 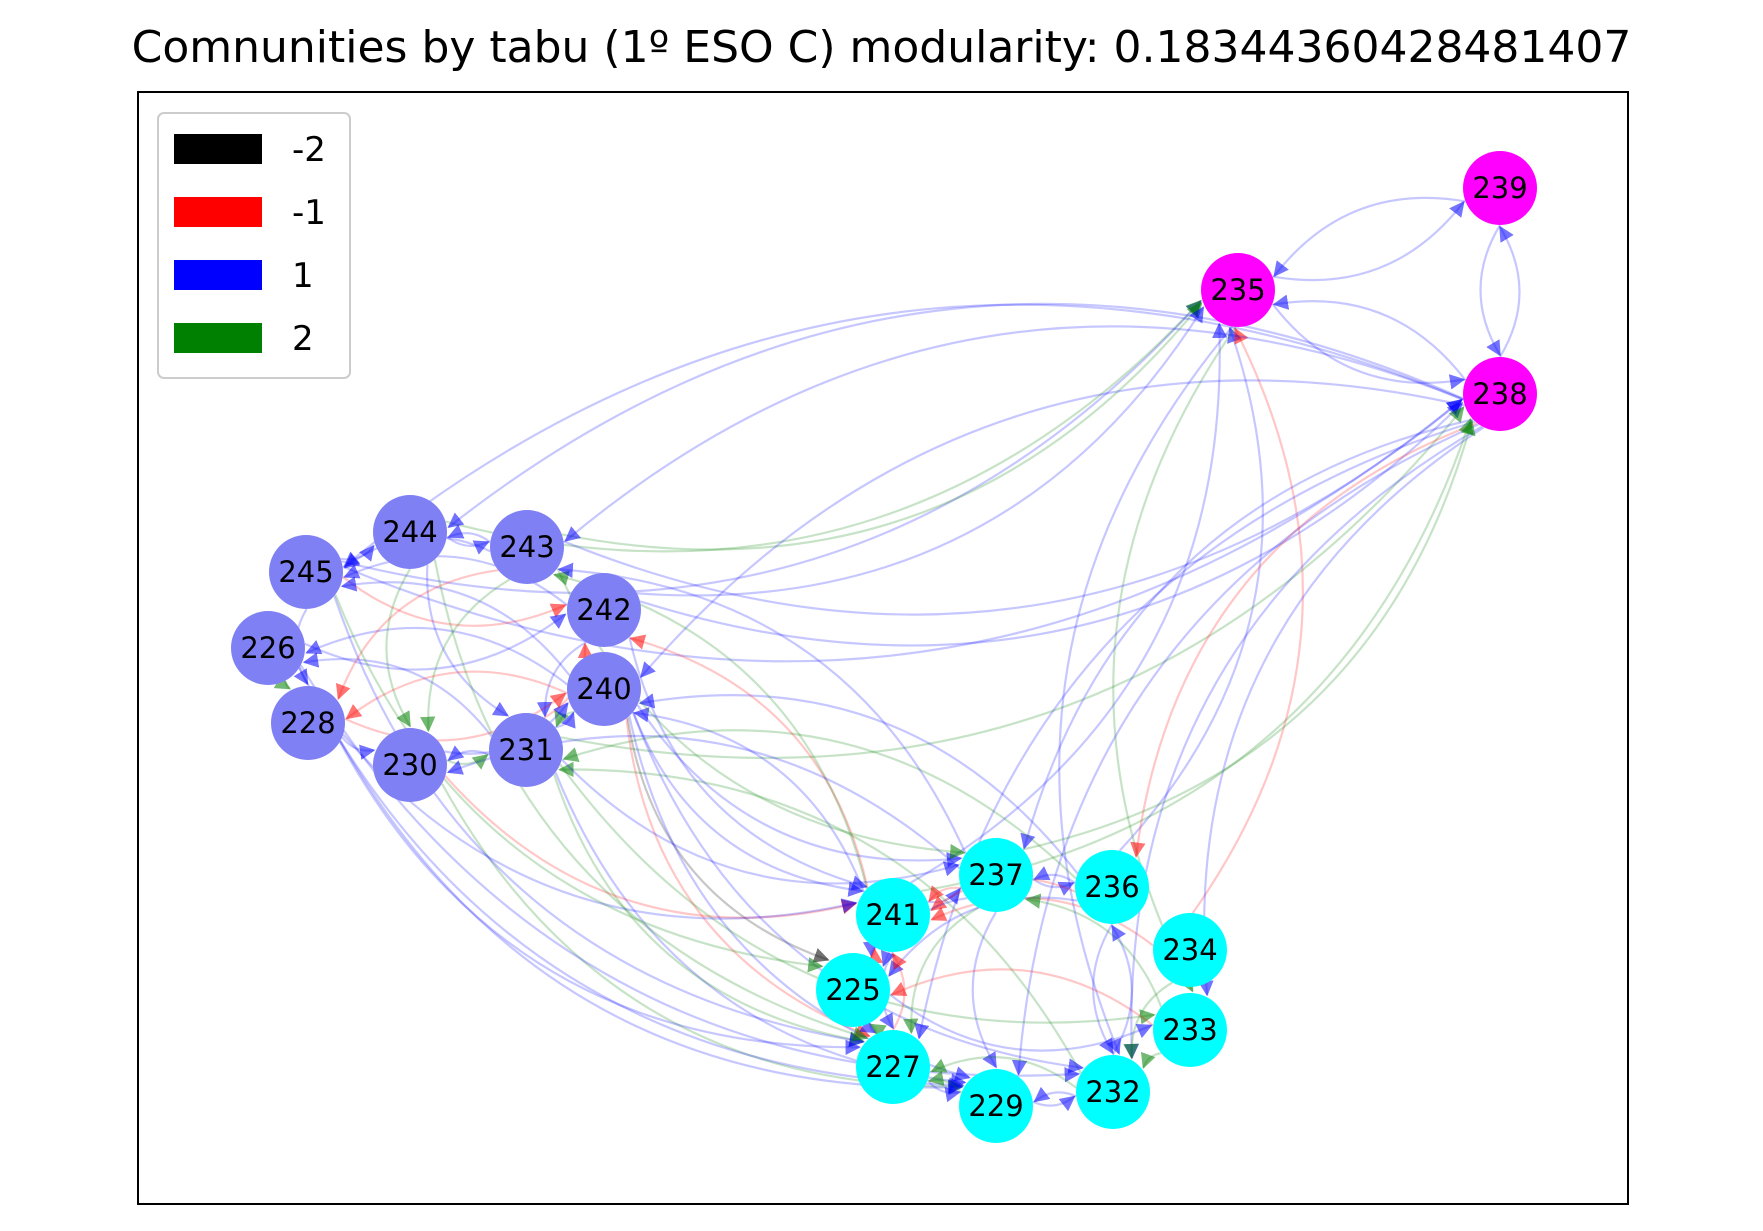 I want to click on legend-label-2: 1, so click(x=303, y=276).